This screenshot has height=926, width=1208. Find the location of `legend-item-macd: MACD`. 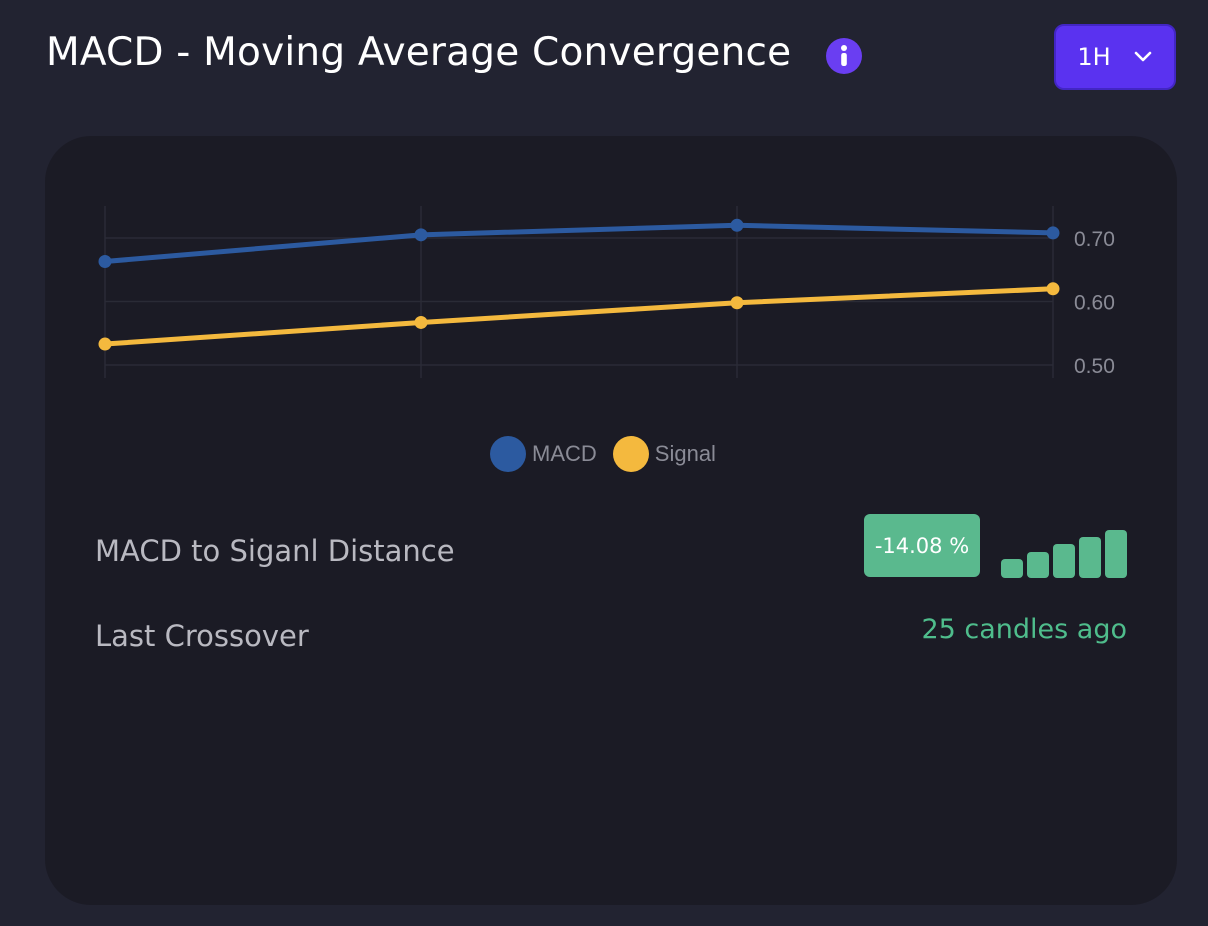

legend-item-macd: MACD is located at coordinates (543, 454).